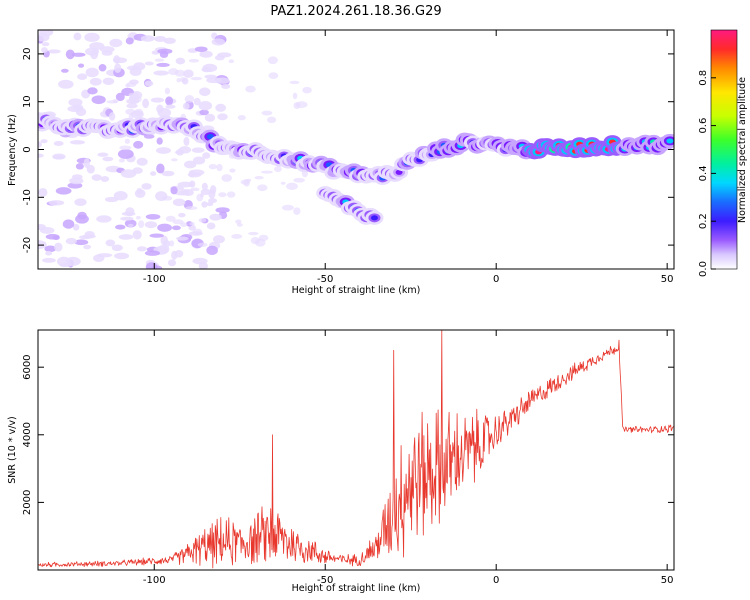  Describe the element at coordinates (356, 290) in the screenshot. I see `spectrogram-xlabel: Height of straight line (km)` at that location.